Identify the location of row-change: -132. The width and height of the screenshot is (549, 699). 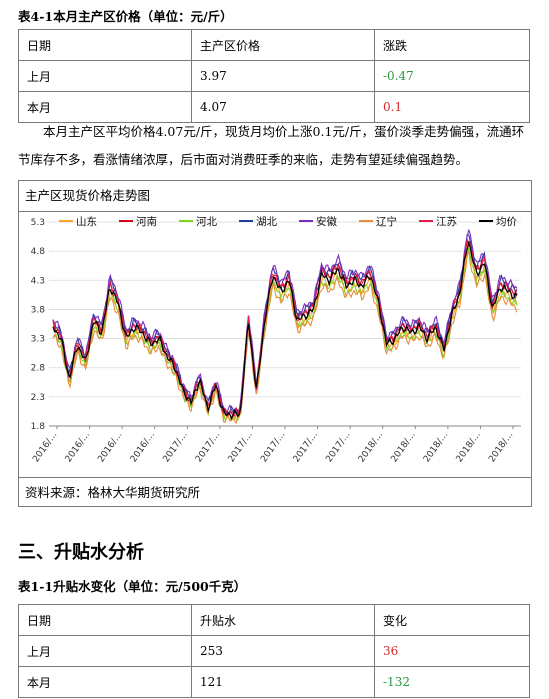
(452, 682).